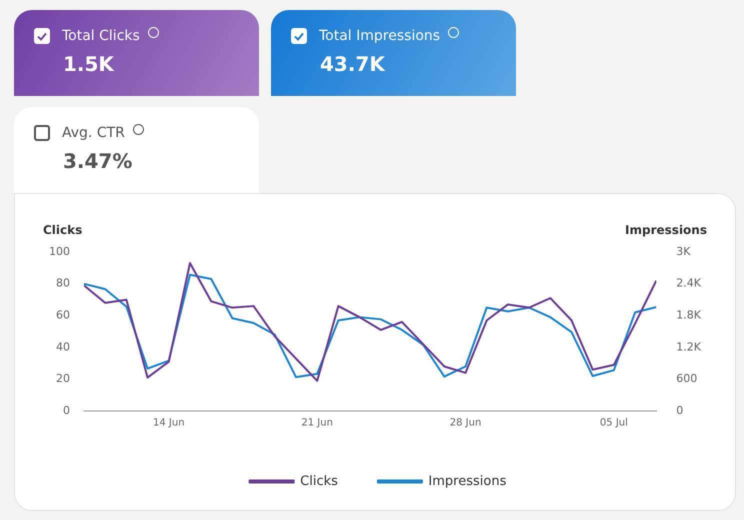 This screenshot has height=520, width=744. I want to click on y-tick-label: 100, so click(59, 251).